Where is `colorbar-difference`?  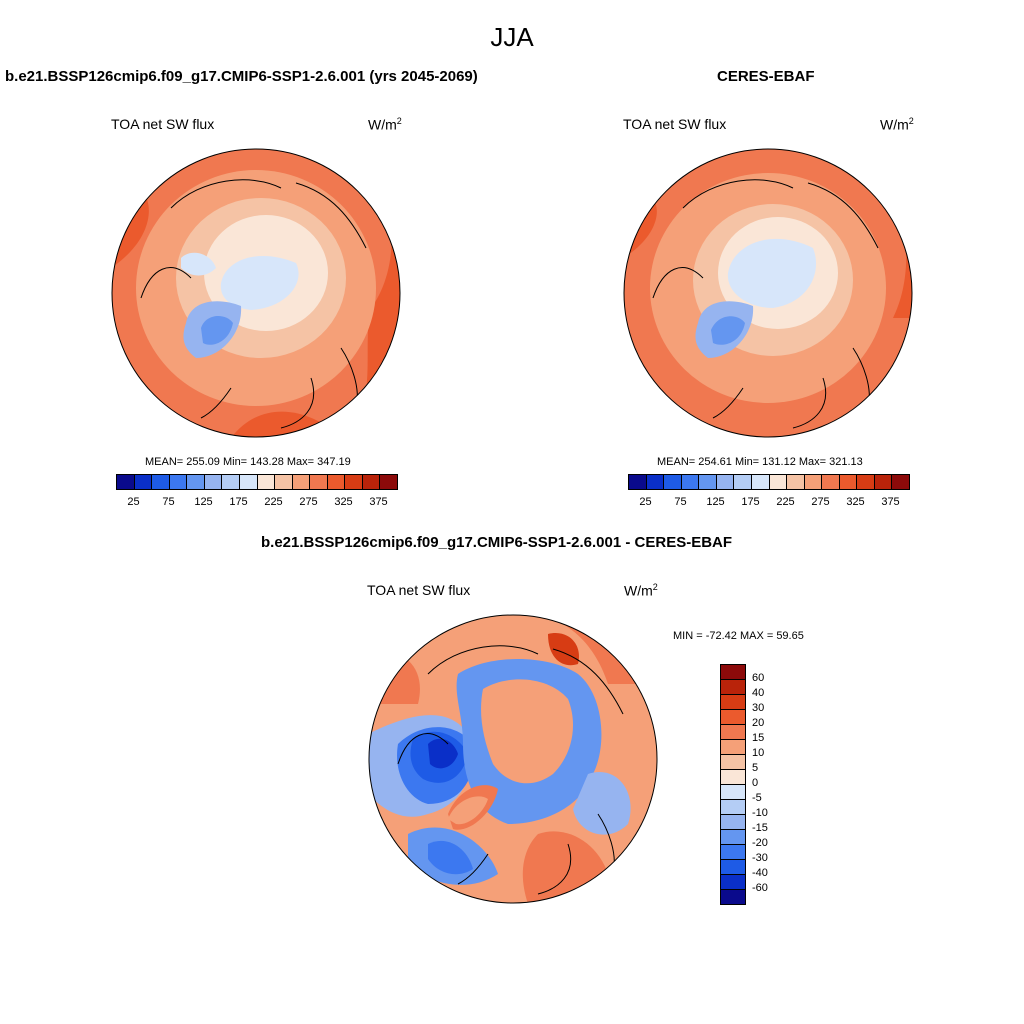
colorbar-difference is located at coordinates (733, 784).